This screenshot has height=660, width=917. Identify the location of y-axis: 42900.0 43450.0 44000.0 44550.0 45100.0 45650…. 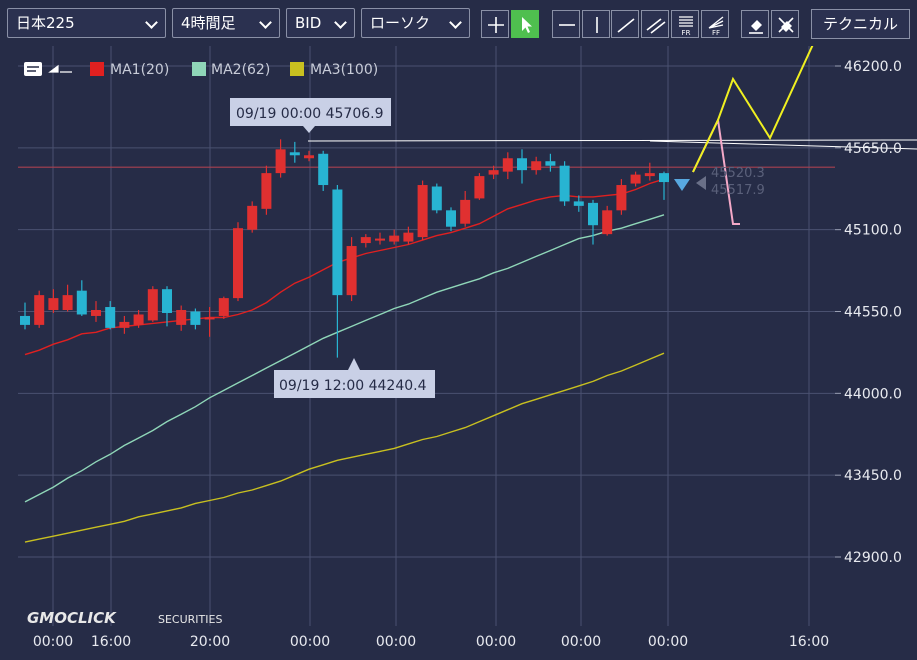
(868, 312).